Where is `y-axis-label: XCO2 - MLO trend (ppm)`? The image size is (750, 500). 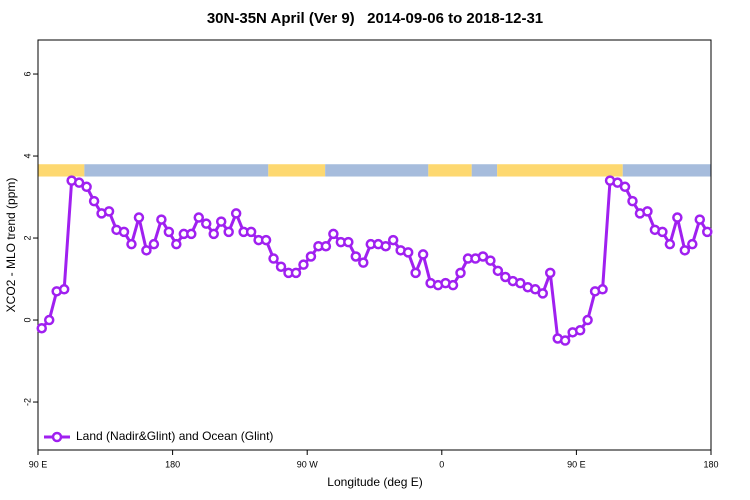 y-axis-label: XCO2 - MLO trend (ppm) is located at coordinates (11, 245).